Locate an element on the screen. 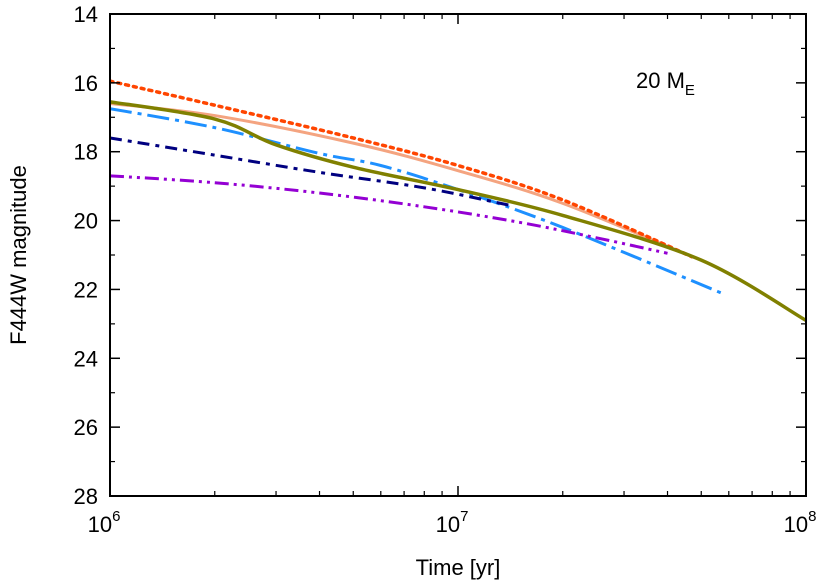 Image resolution: width=830 pixels, height=583 pixels. x-tick-label: 10⁷ is located at coordinates (452, 522).